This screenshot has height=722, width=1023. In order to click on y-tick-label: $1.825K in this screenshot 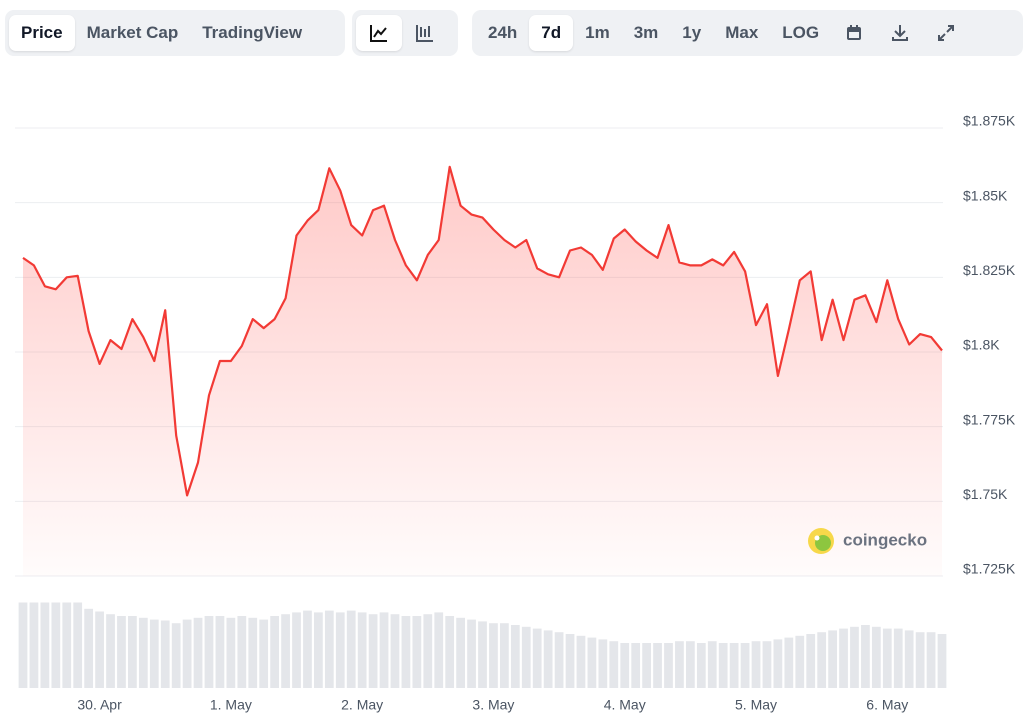, I will do `click(989, 270)`.